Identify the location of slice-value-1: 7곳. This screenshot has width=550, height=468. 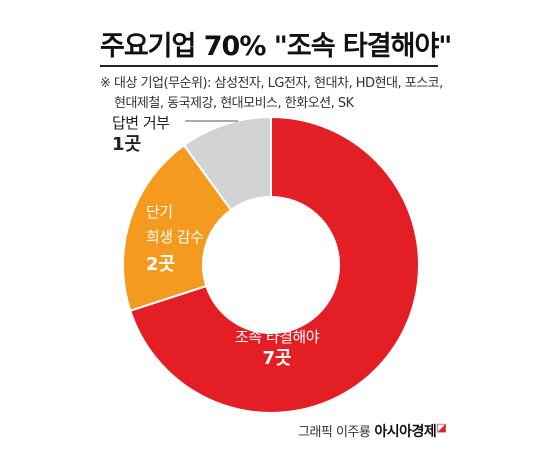
(276, 358).